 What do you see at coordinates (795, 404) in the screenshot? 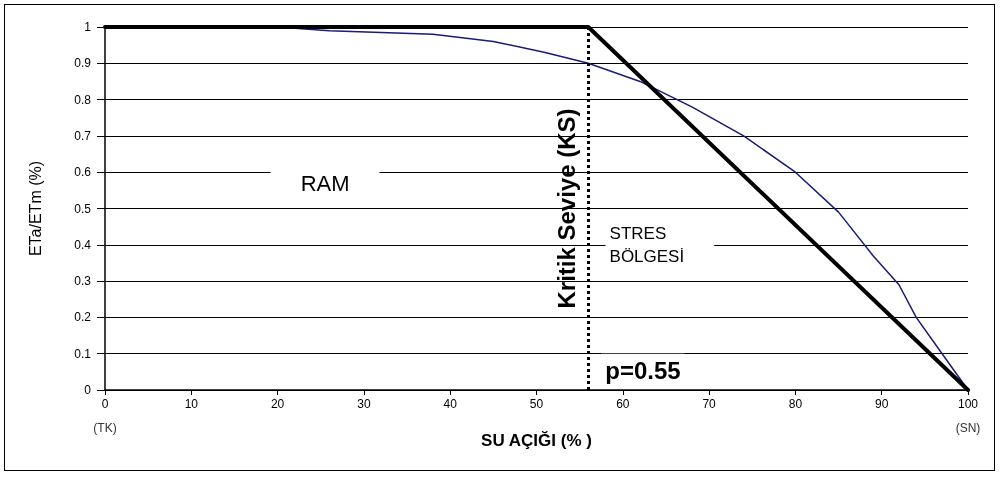
I see `x-tick-label: 80` at bounding box center [795, 404].